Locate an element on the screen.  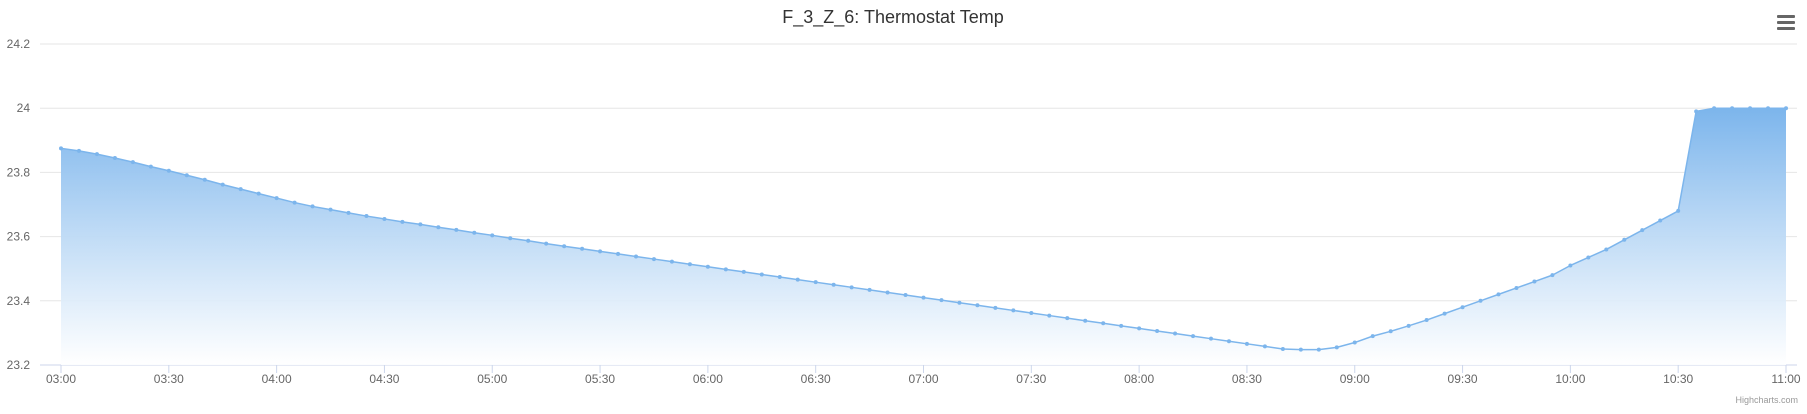
menu-bar-middle is located at coordinates (1786, 22).